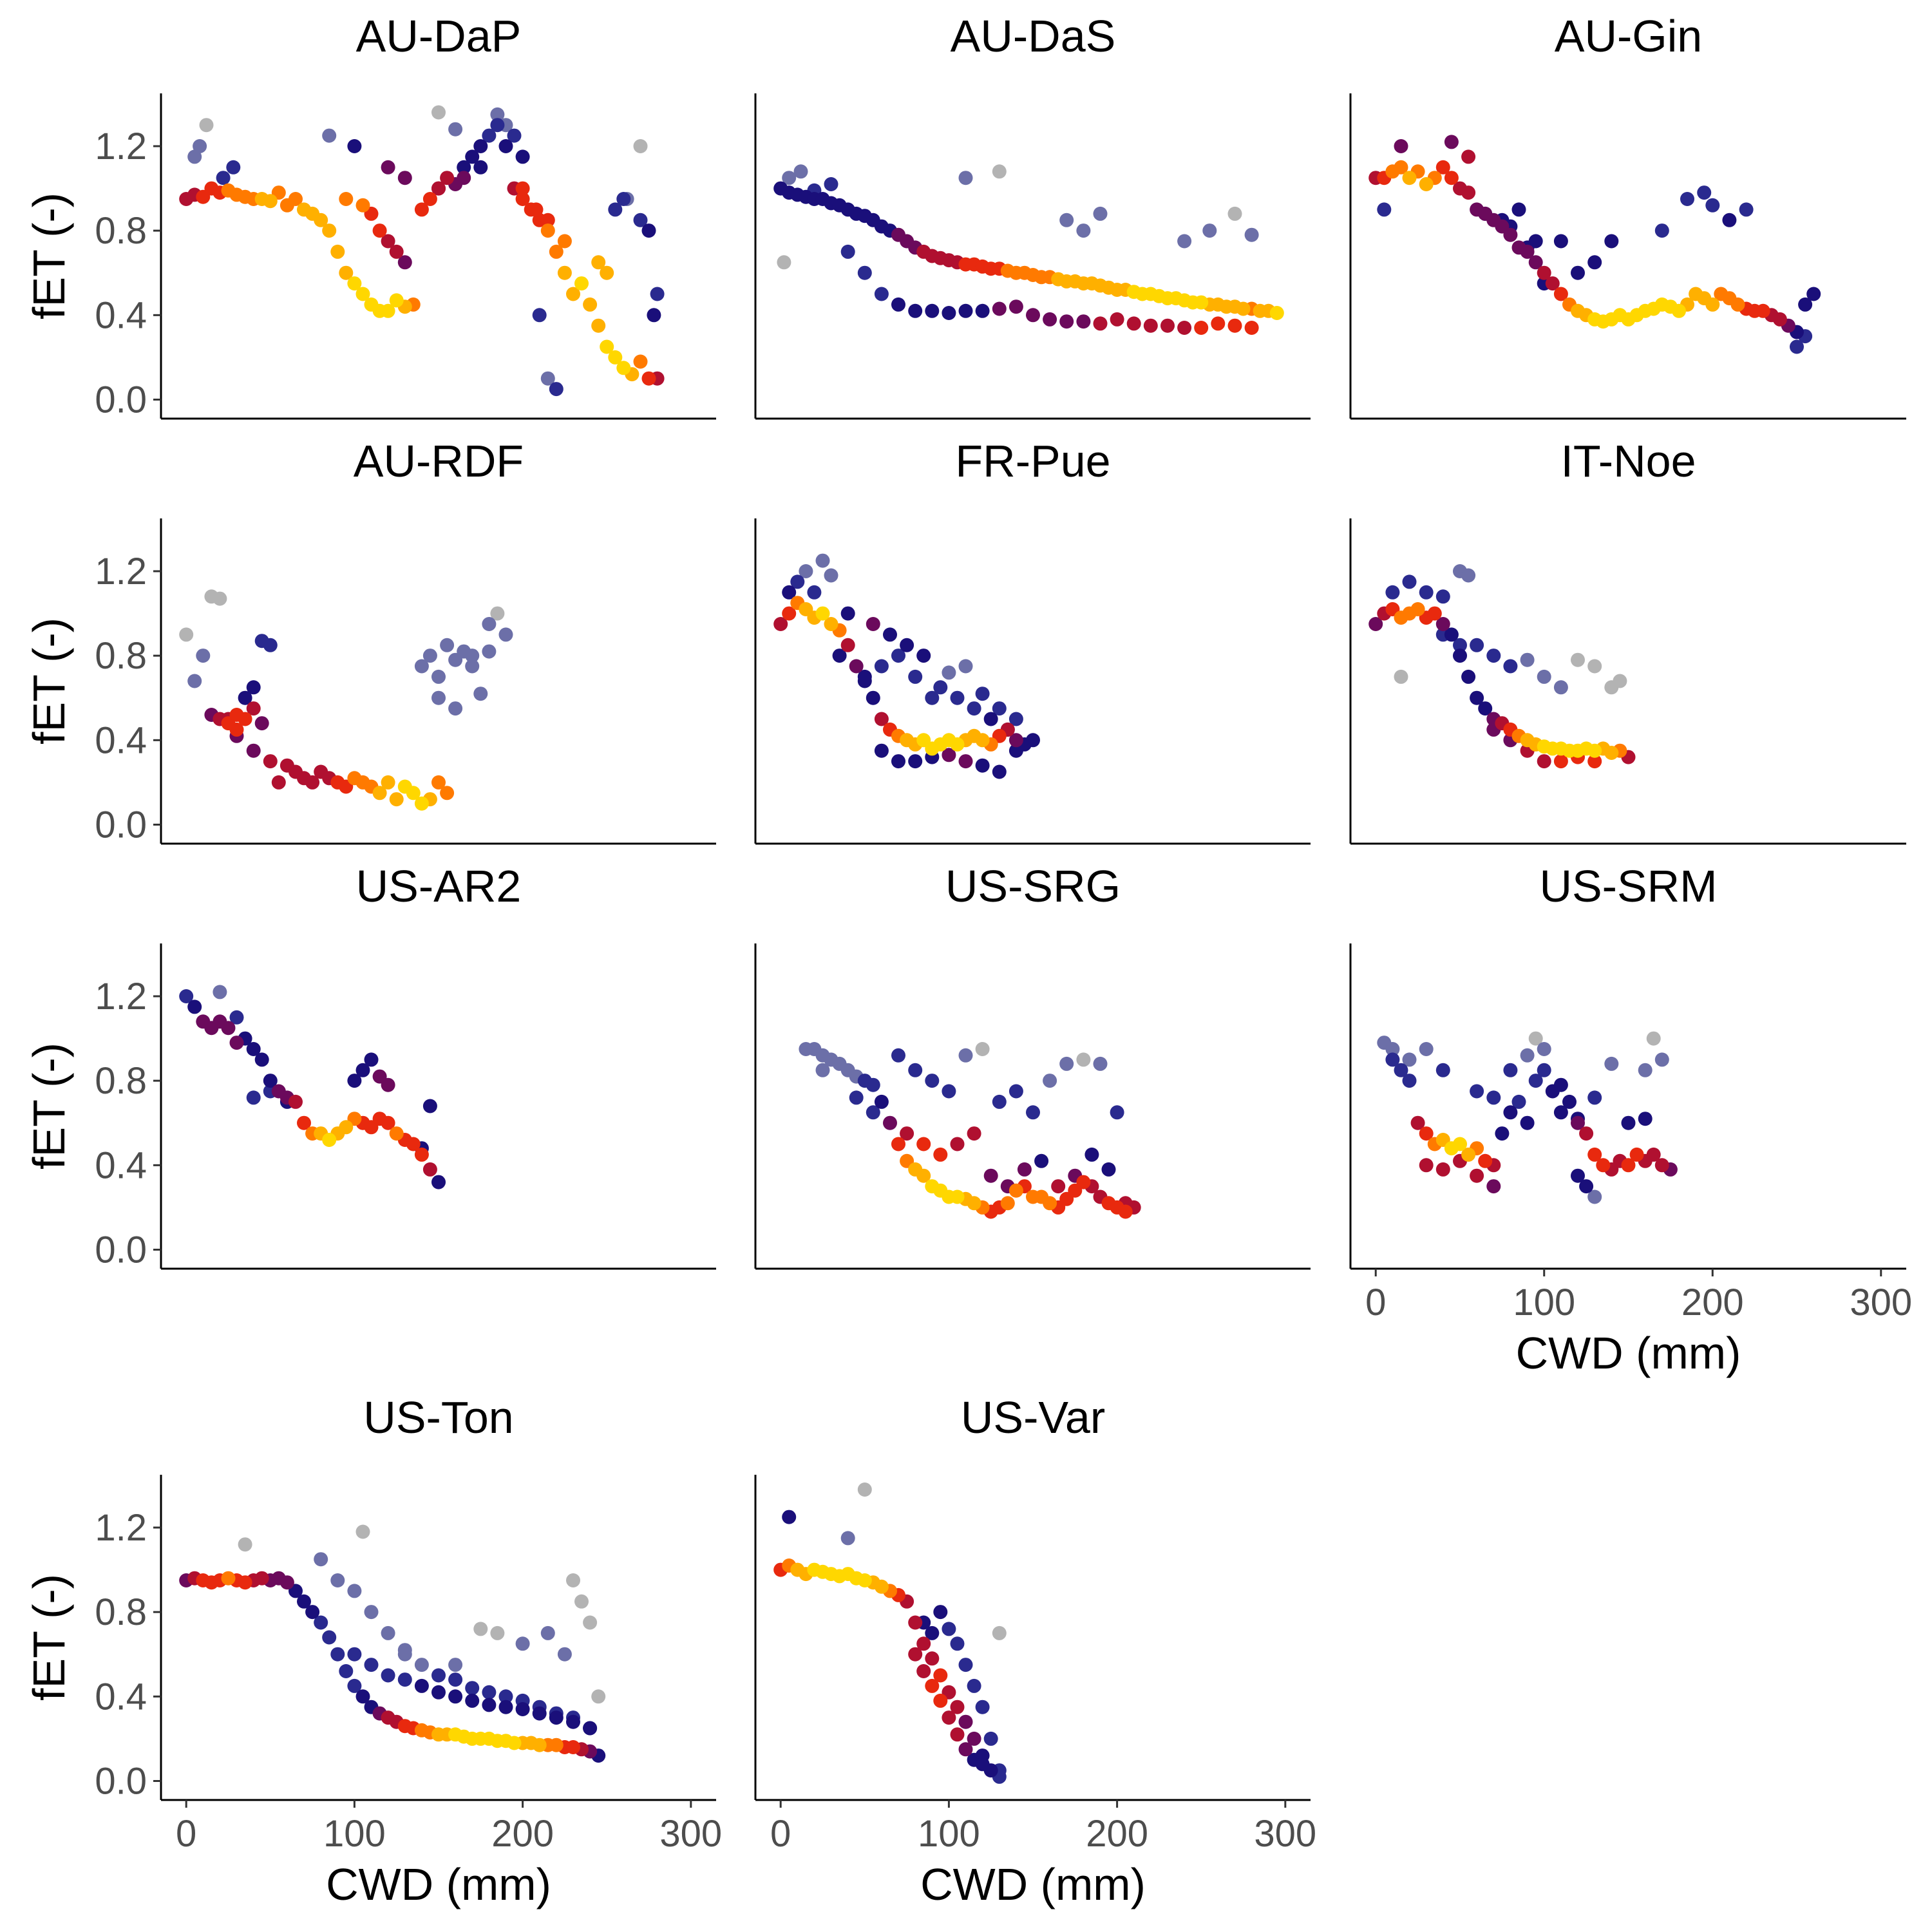 The height and width of the screenshot is (1932, 1932). Describe the element at coordinates (121, 231) in the screenshot. I see `y-tick-label: 0.8` at that location.